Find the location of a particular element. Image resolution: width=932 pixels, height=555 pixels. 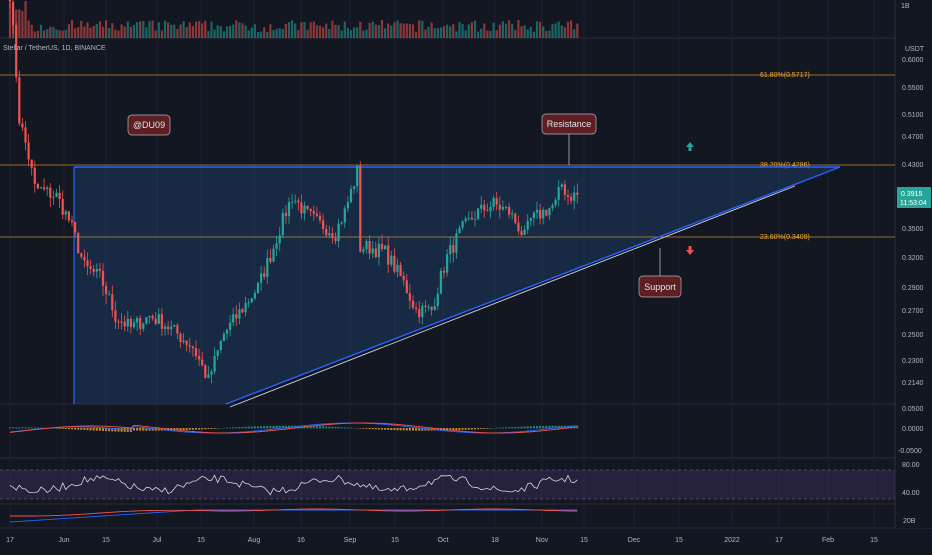

price-tick: 0.5100 is located at coordinates (913, 115).